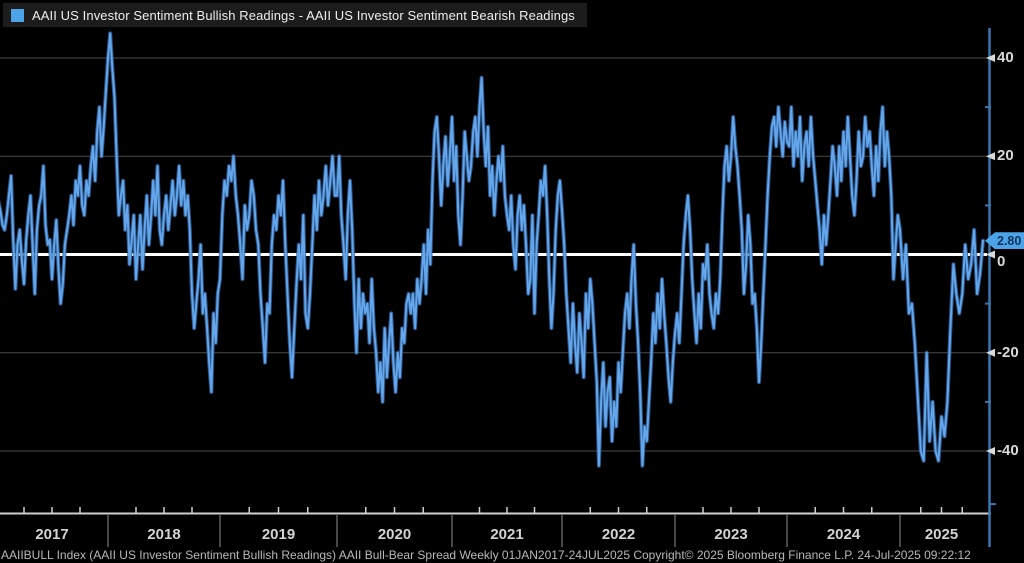  What do you see at coordinates (941, 534) in the screenshot?
I see `x-axis-year-label: 2025` at bounding box center [941, 534].